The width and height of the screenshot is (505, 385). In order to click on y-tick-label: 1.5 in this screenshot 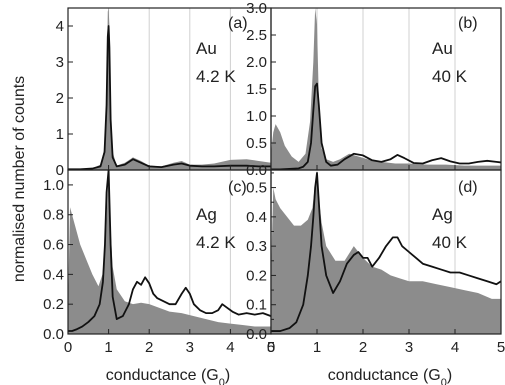, I will do `click(256, 89)`.